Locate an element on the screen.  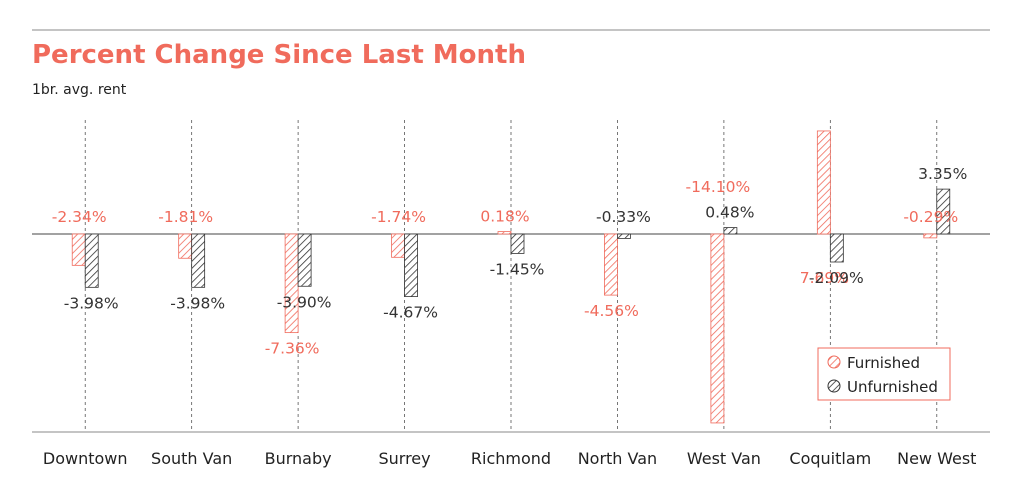
legend-swatch-furnished is located at coordinates (834, 362).